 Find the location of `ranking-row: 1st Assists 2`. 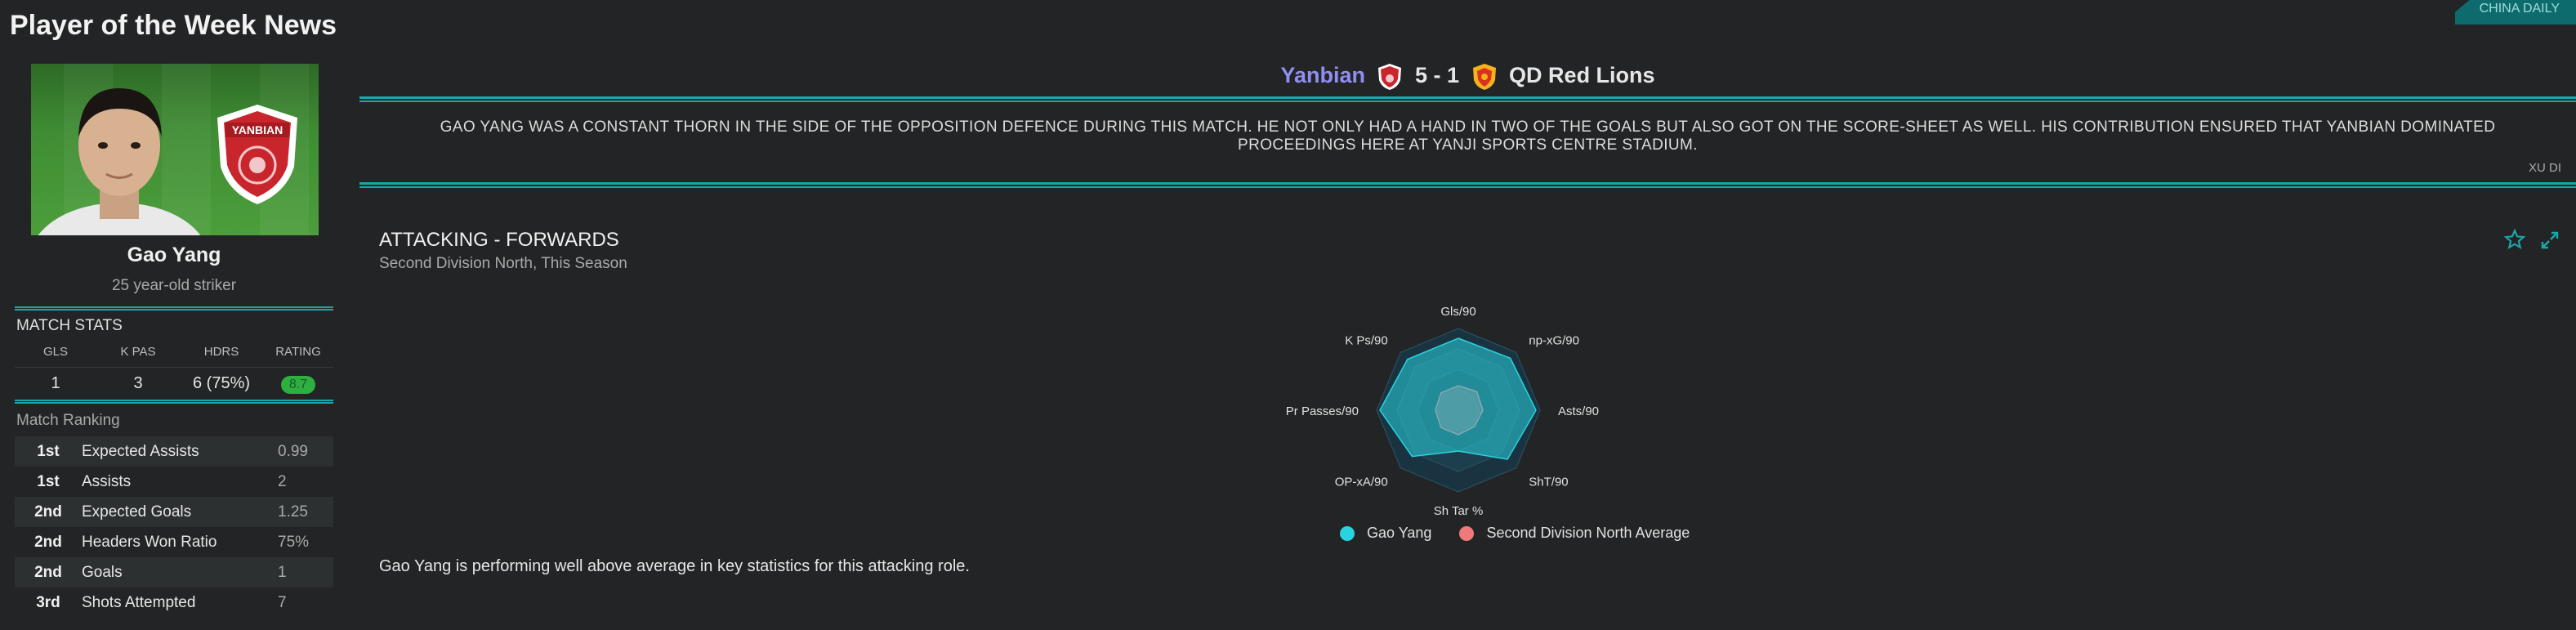

ranking-row: 1st Assists 2 is located at coordinates (174, 482).